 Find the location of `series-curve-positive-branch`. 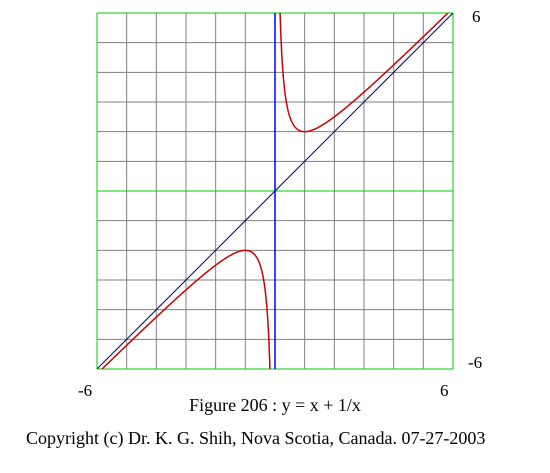

series-curve-positive-branch is located at coordinates (364, 73).